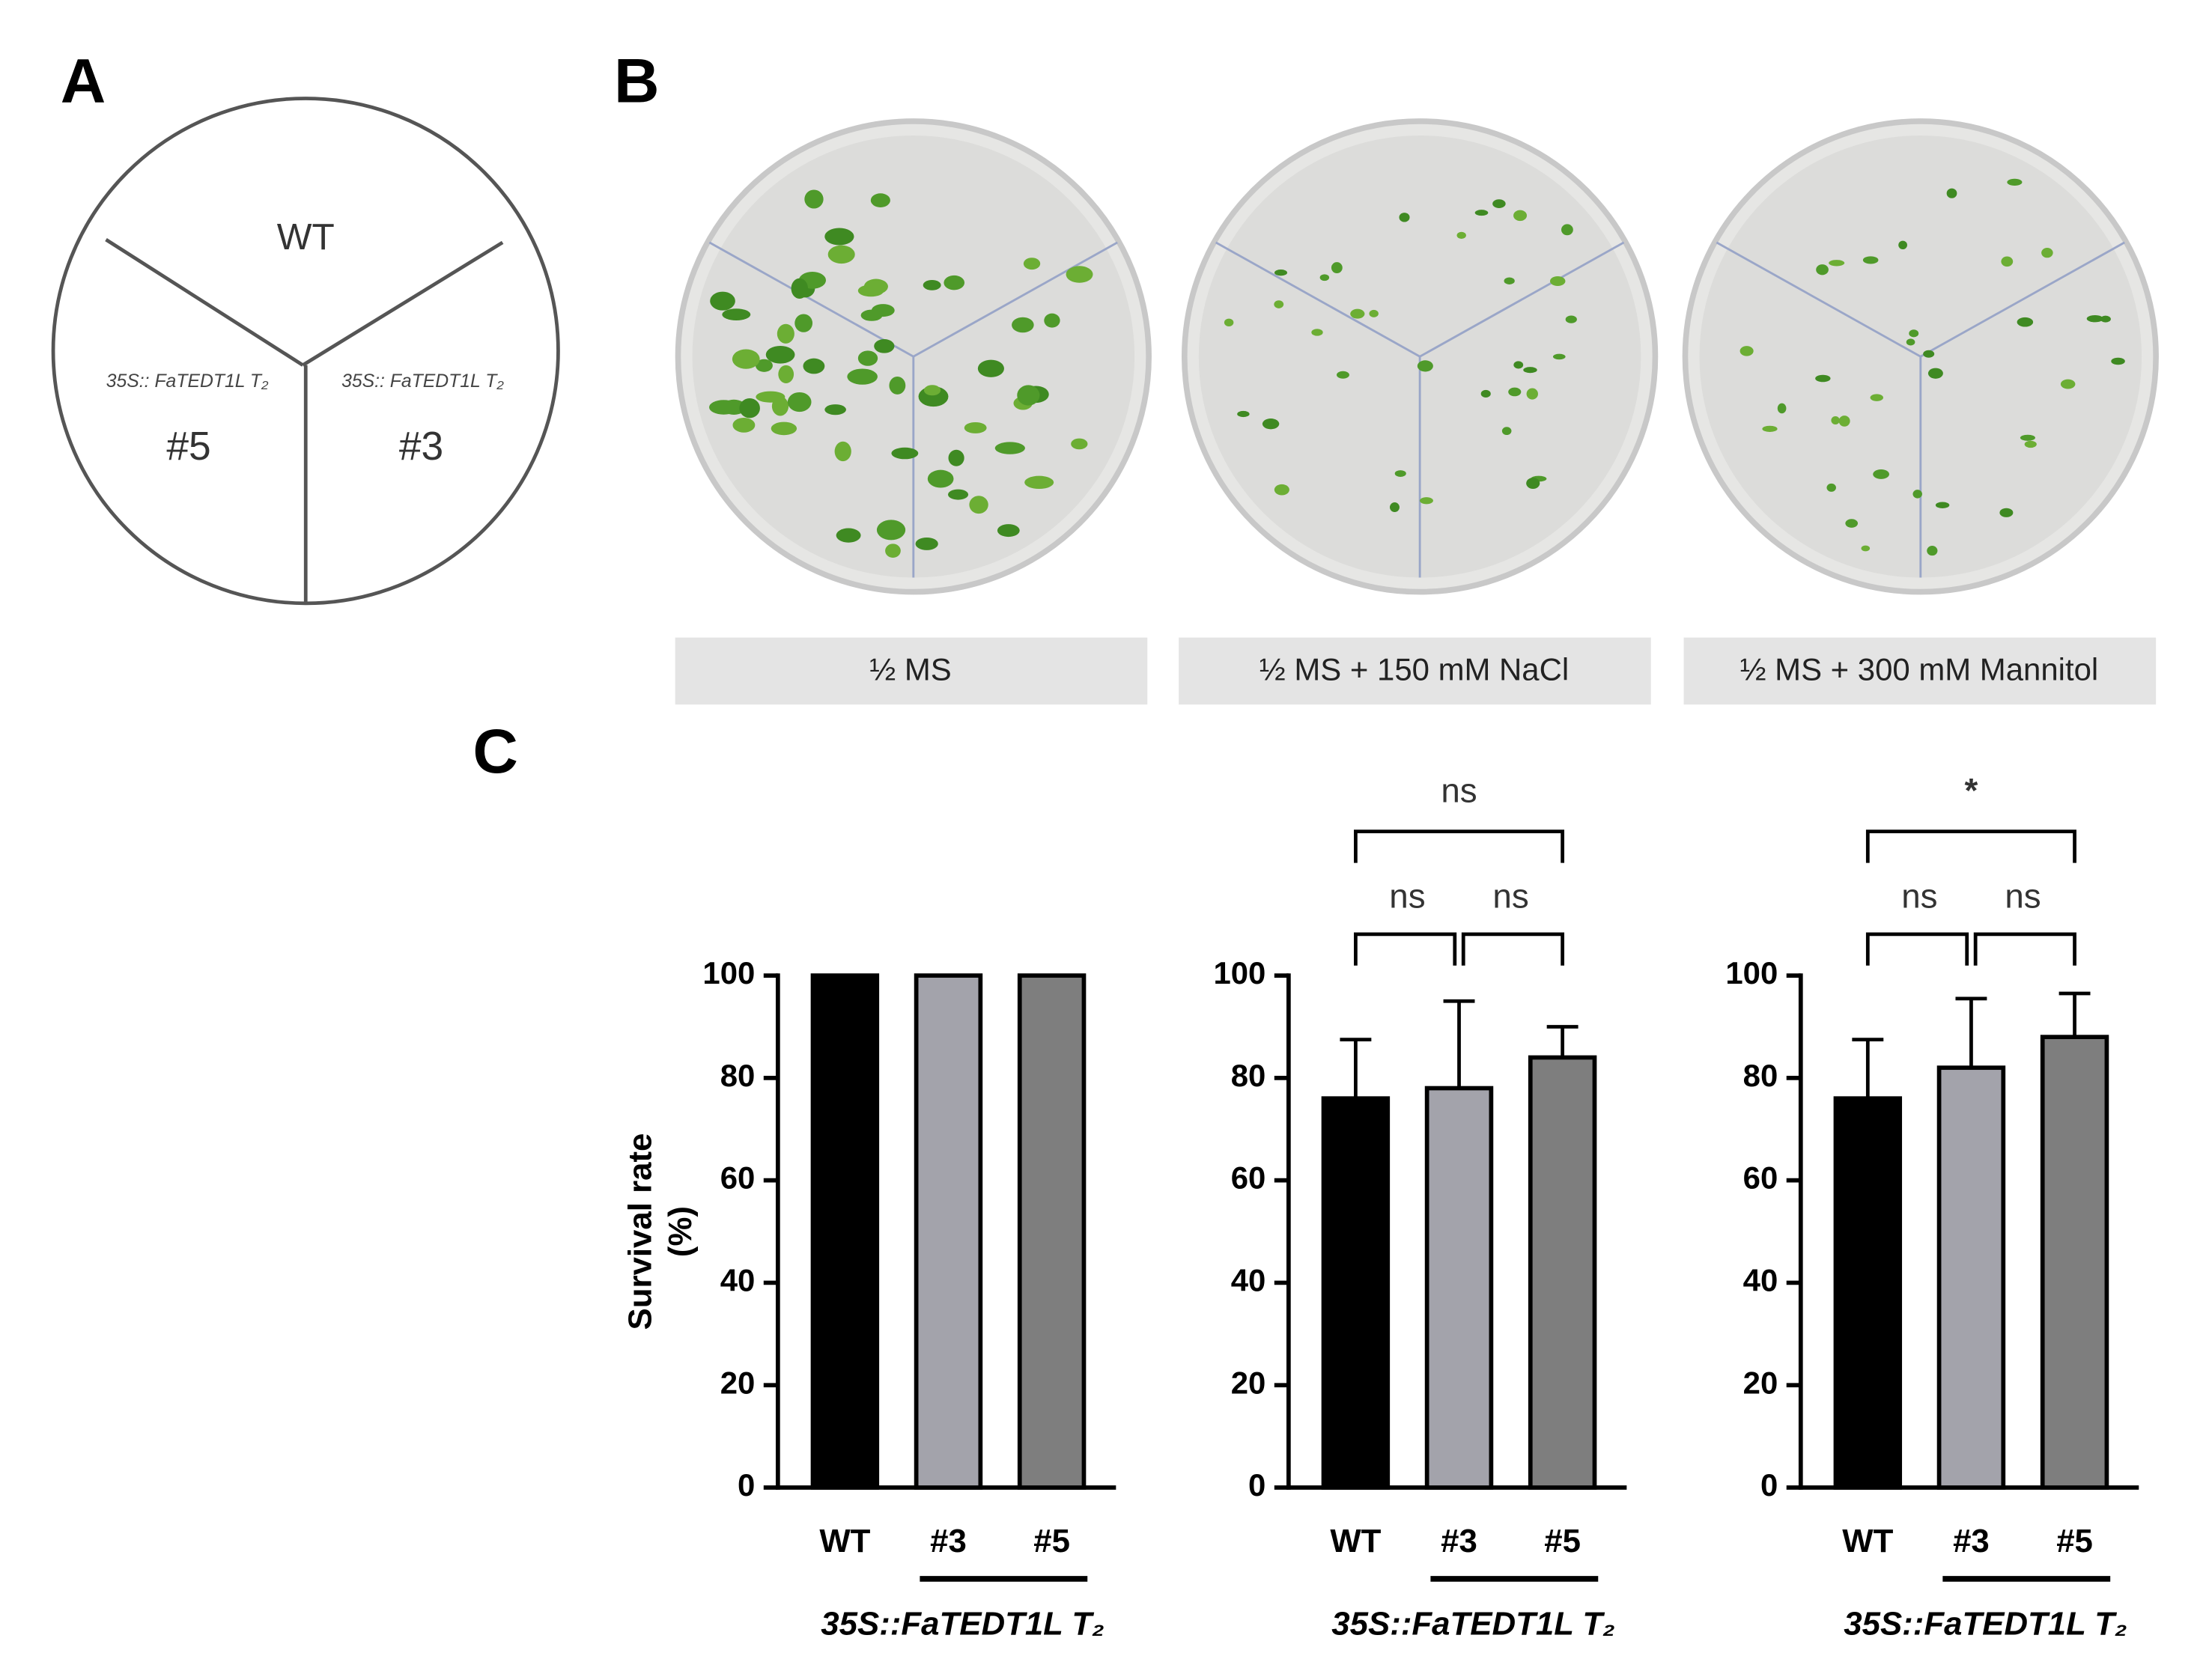 This screenshot has width=2212, height=1653. What do you see at coordinates (1971, 790) in the screenshot?
I see `significance-label: *` at bounding box center [1971, 790].